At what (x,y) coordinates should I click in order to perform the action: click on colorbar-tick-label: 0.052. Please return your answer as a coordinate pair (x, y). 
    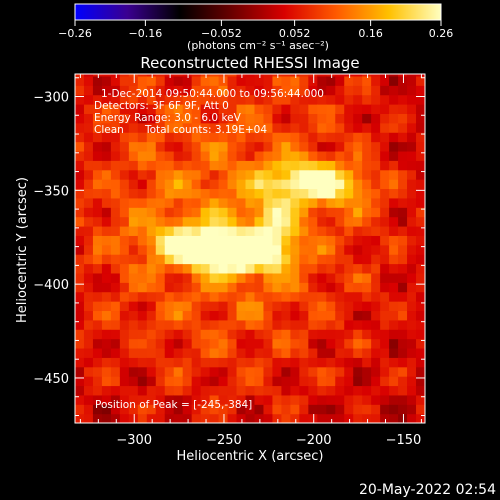
    Looking at the image, I should click on (295, 33).